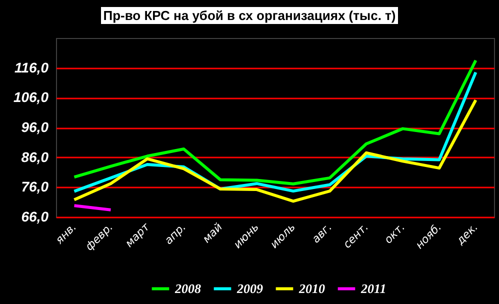  I want to click on chart-title: Пр-во КРС на убой в сх организациях (тыс. т), so click(249, 15).